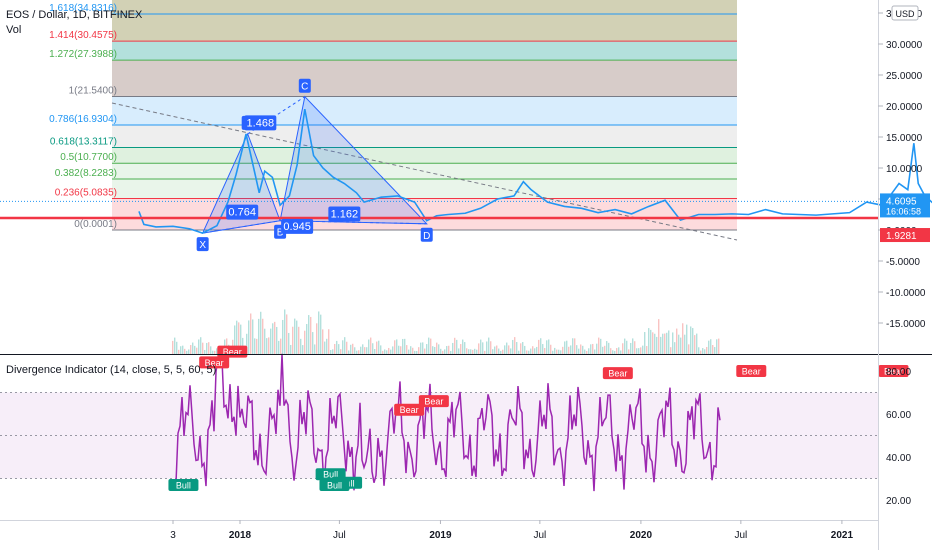 Image resolution: width=932 pixels, height=550 pixels. I want to click on divergence-bear-badge, so click(433, 401).